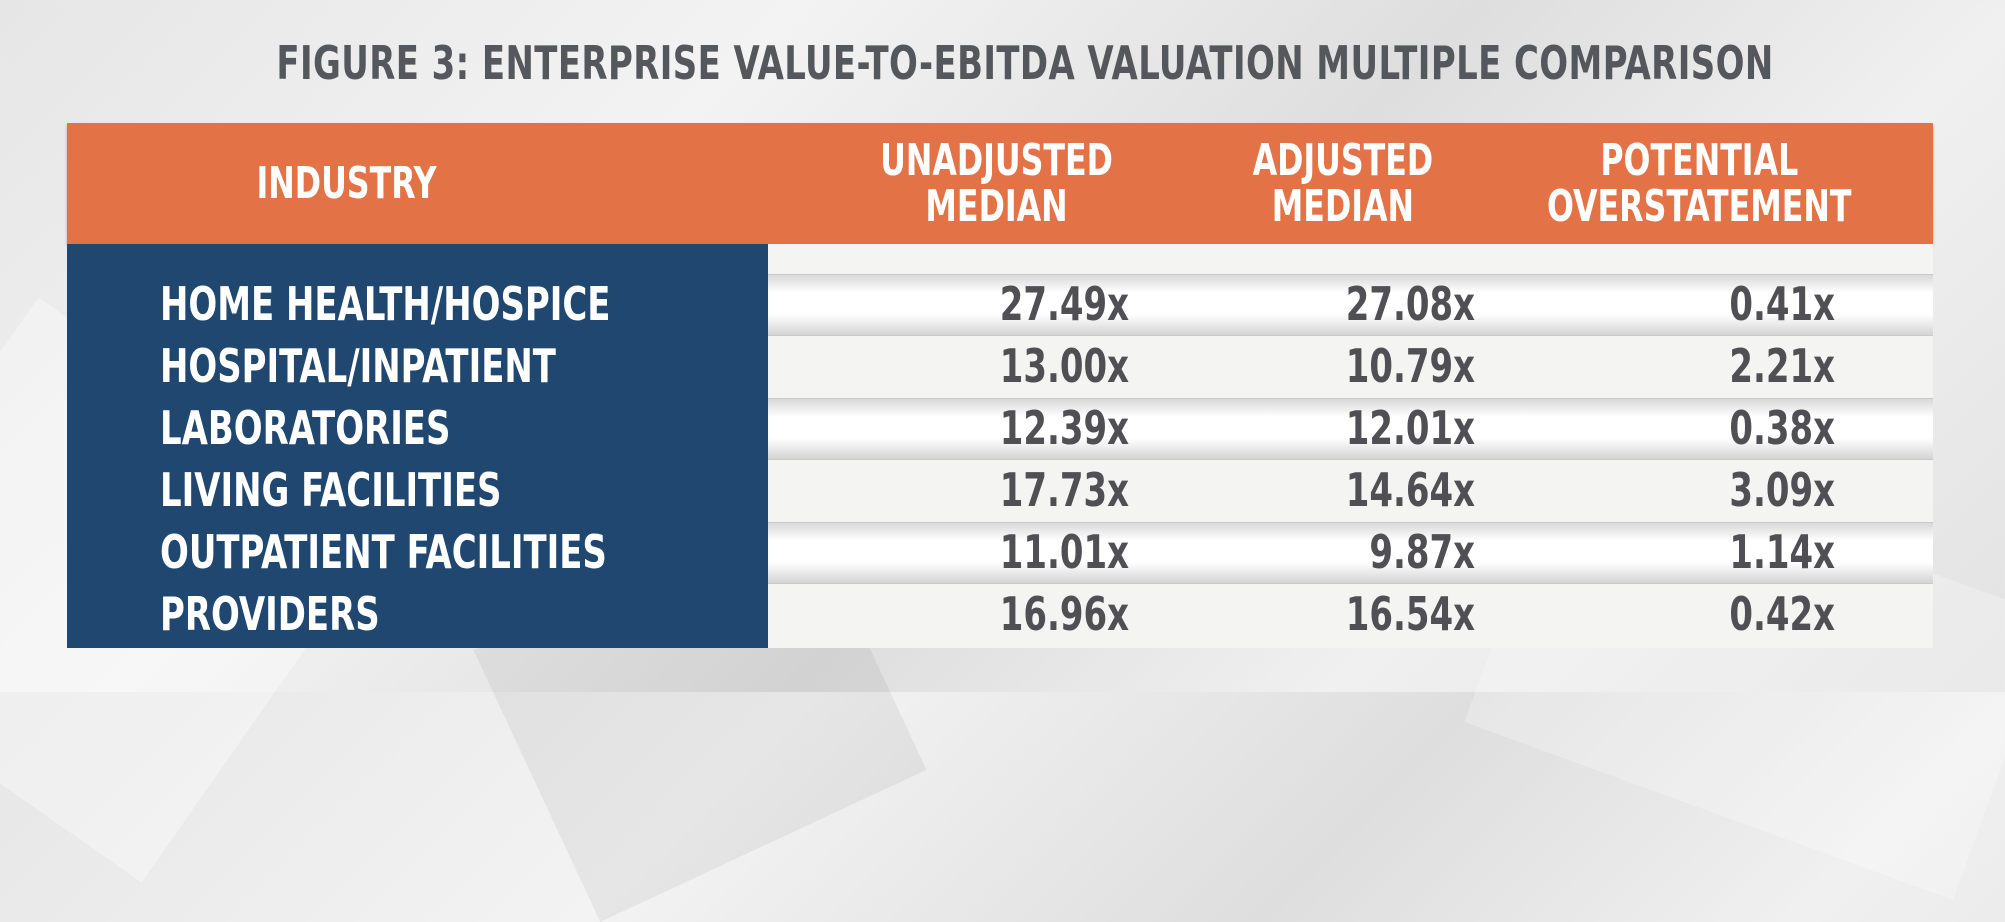 The width and height of the screenshot is (2005, 922). What do you see at coordinates (1410, 614) in the screenshot?
I see `adjusted-median-cell: 16.54x` at bounding box center [1410, 614].